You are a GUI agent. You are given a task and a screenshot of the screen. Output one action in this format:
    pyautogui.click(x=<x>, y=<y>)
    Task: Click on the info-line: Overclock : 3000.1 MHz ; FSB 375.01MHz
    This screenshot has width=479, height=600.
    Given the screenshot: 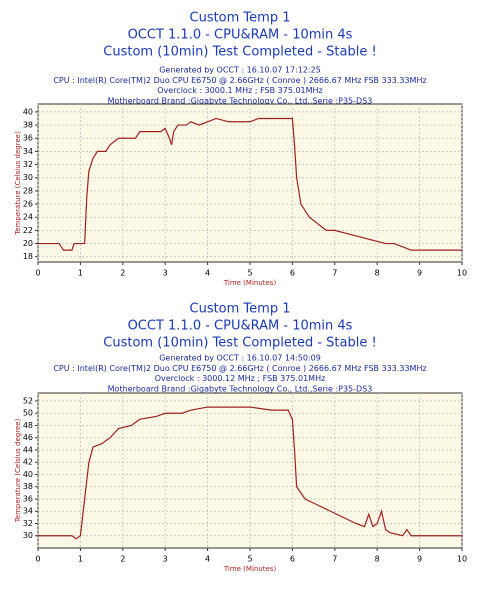 What is the action you would take?
    pyautogui.click(x=240, y=90)
    